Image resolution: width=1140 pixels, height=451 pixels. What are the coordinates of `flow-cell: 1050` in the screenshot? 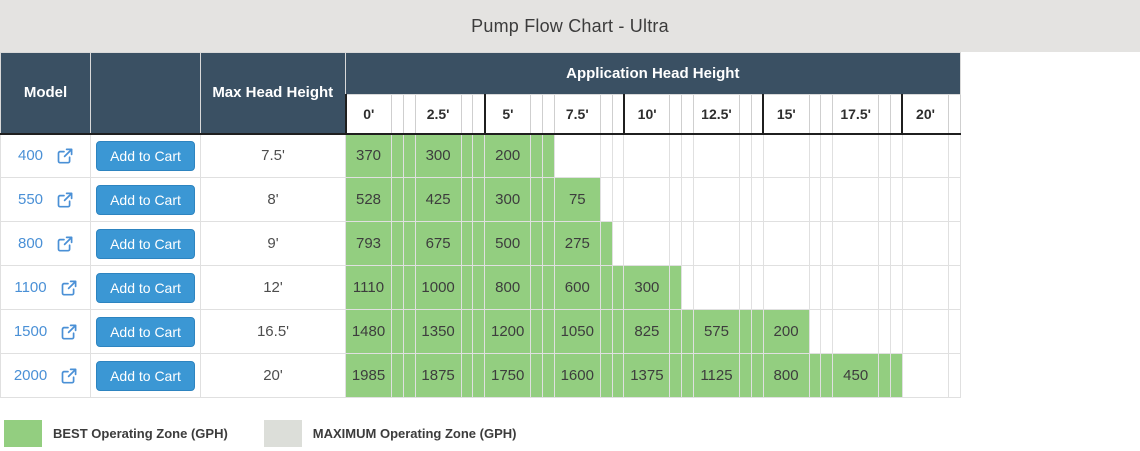 It's located at (577, 331).